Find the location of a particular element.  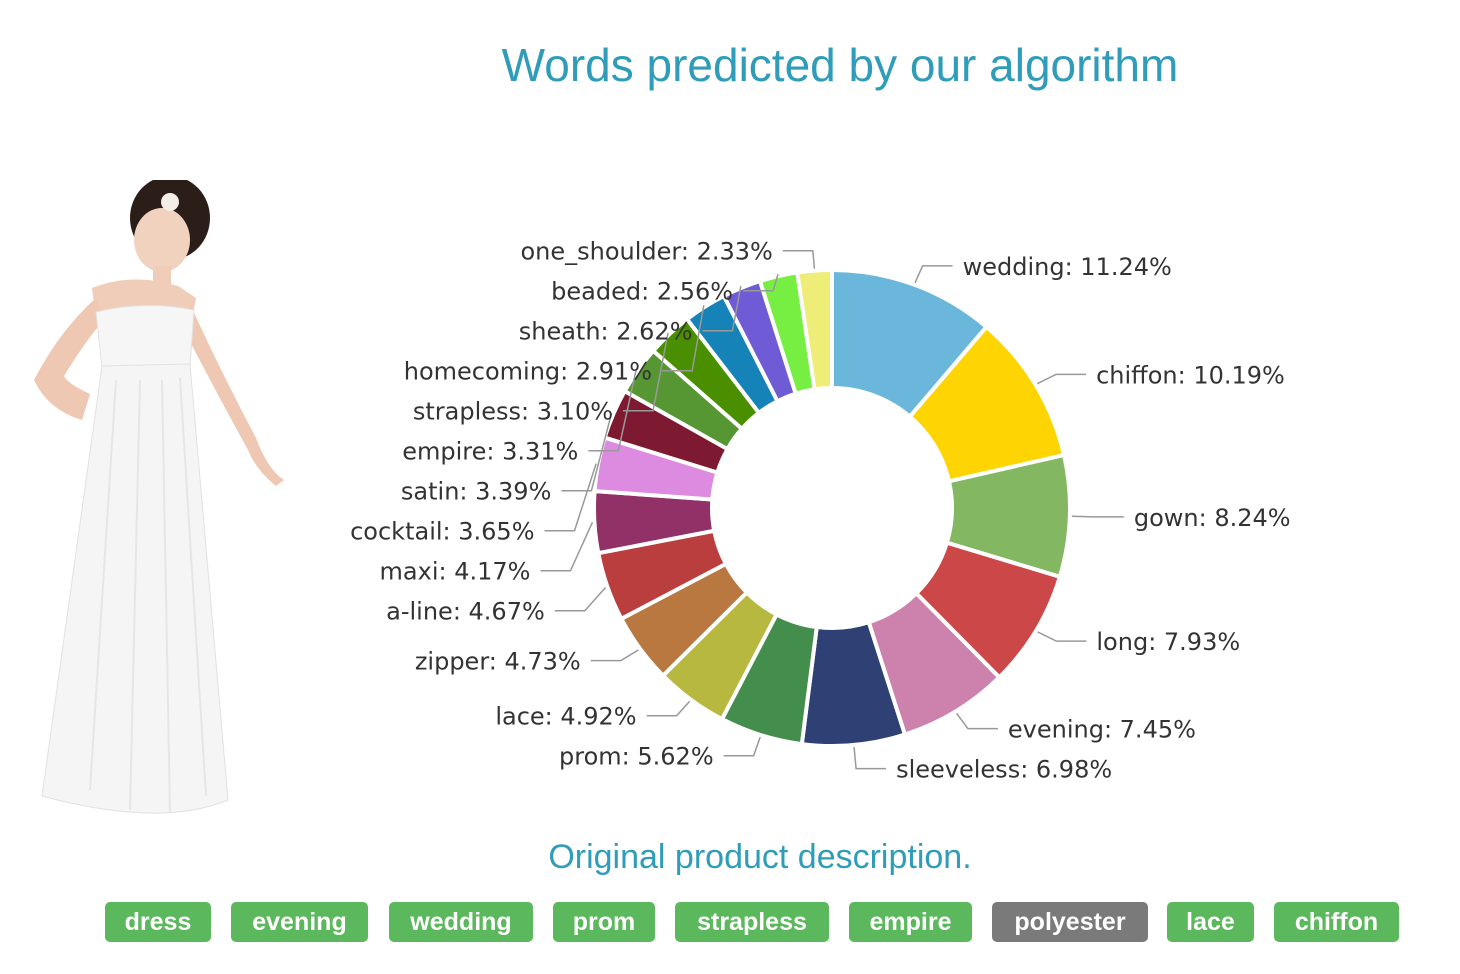

leader-strapless is located at coordinates (646, 372).